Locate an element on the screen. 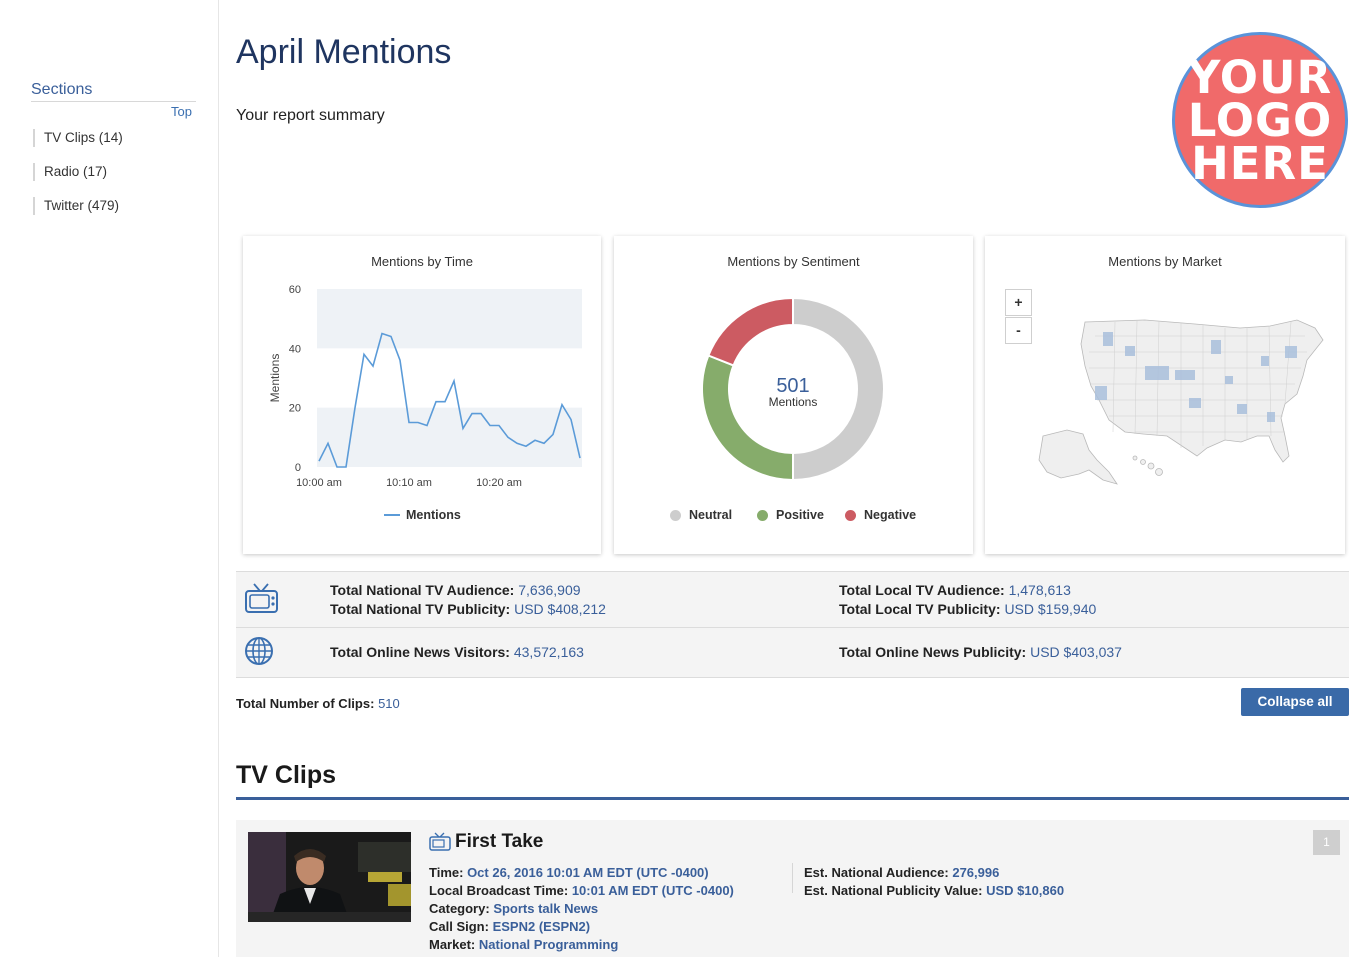 The width and height of the screenshot is (1349, 957). donut-center-value: 501 is located at coordinates (792, 386).